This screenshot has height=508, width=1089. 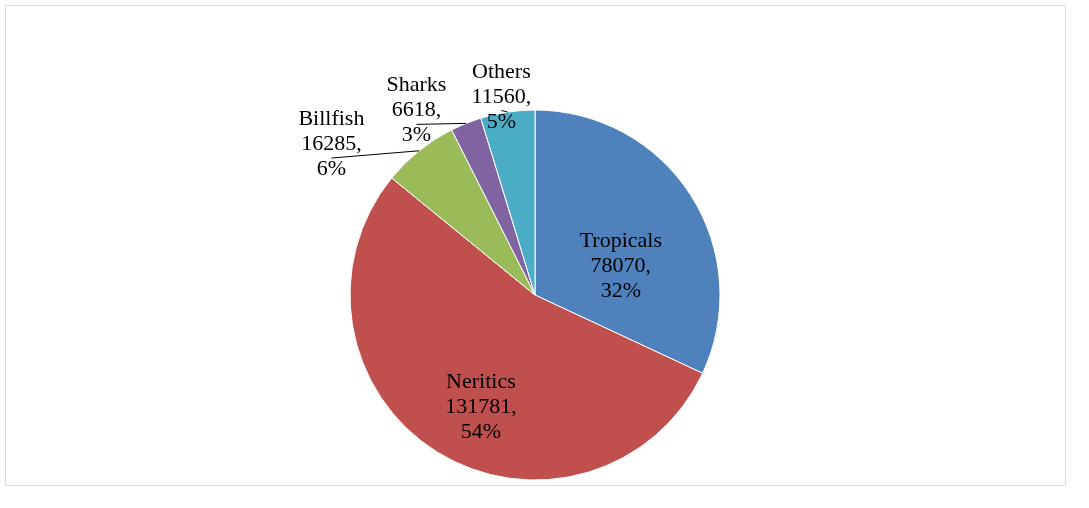 I want to click on slice-label: Billfish, so click(x=331, y=118).